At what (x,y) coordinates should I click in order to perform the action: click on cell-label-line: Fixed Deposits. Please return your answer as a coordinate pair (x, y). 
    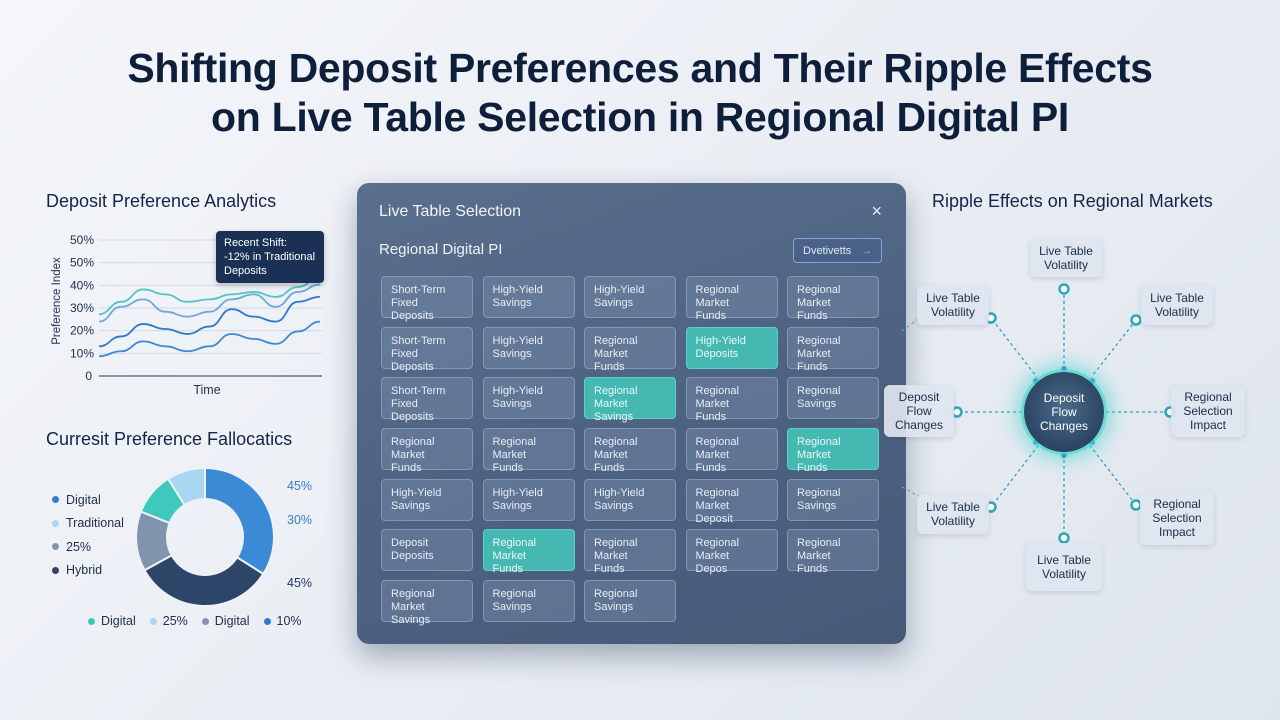
    Looking at the image, I should click on (412, 309).